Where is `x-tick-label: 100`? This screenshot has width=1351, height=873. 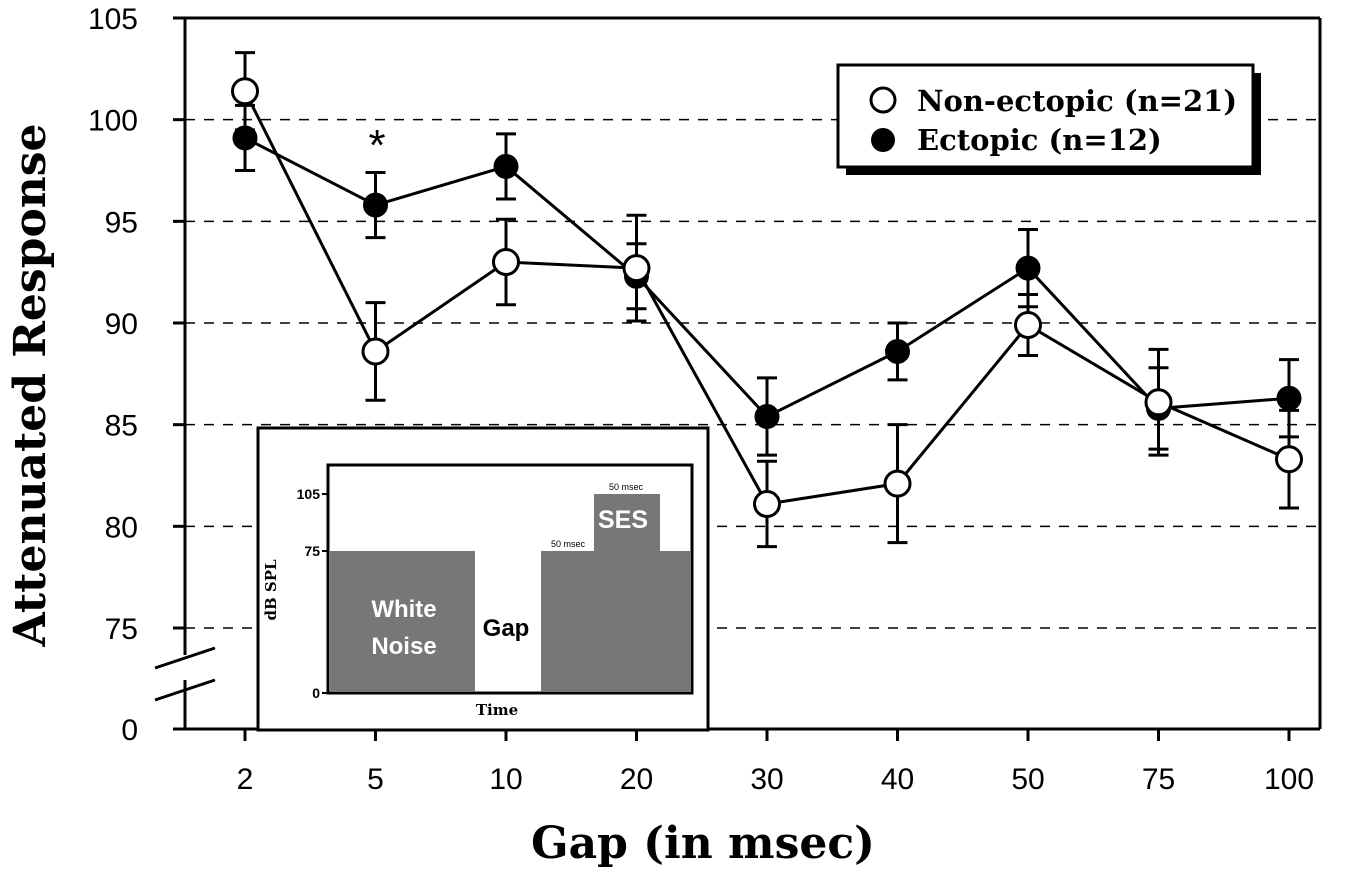 x-tick-label: 100 is located at coordinates (1289, 779).